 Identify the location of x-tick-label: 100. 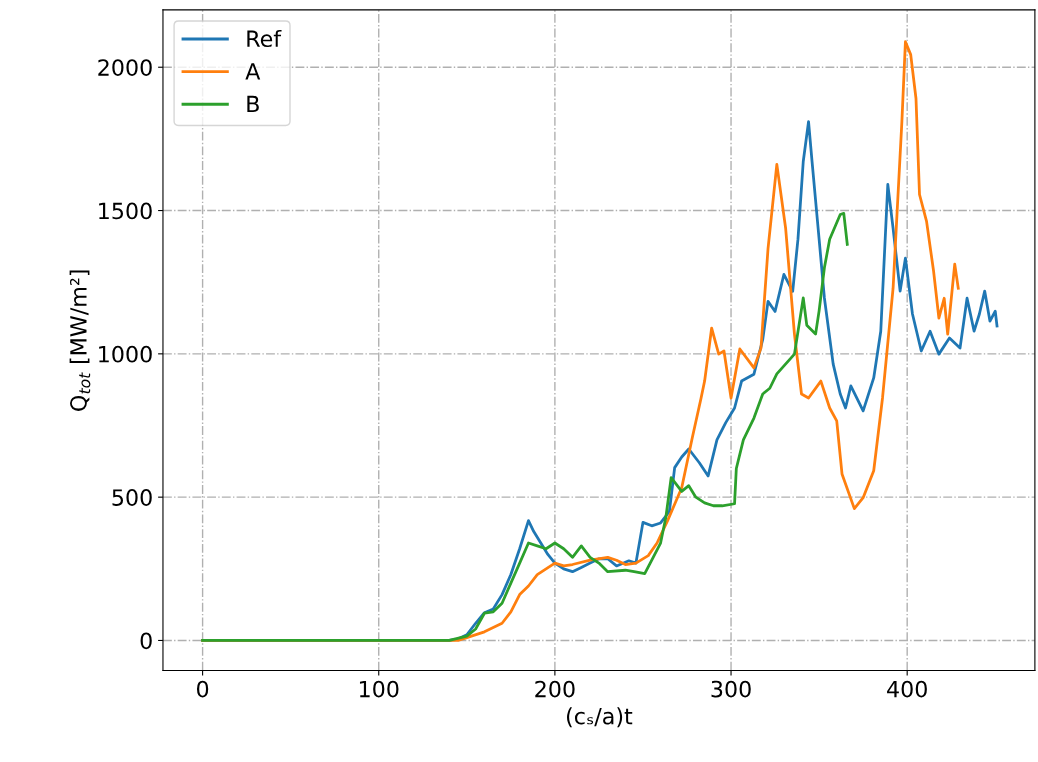
(379, 689).